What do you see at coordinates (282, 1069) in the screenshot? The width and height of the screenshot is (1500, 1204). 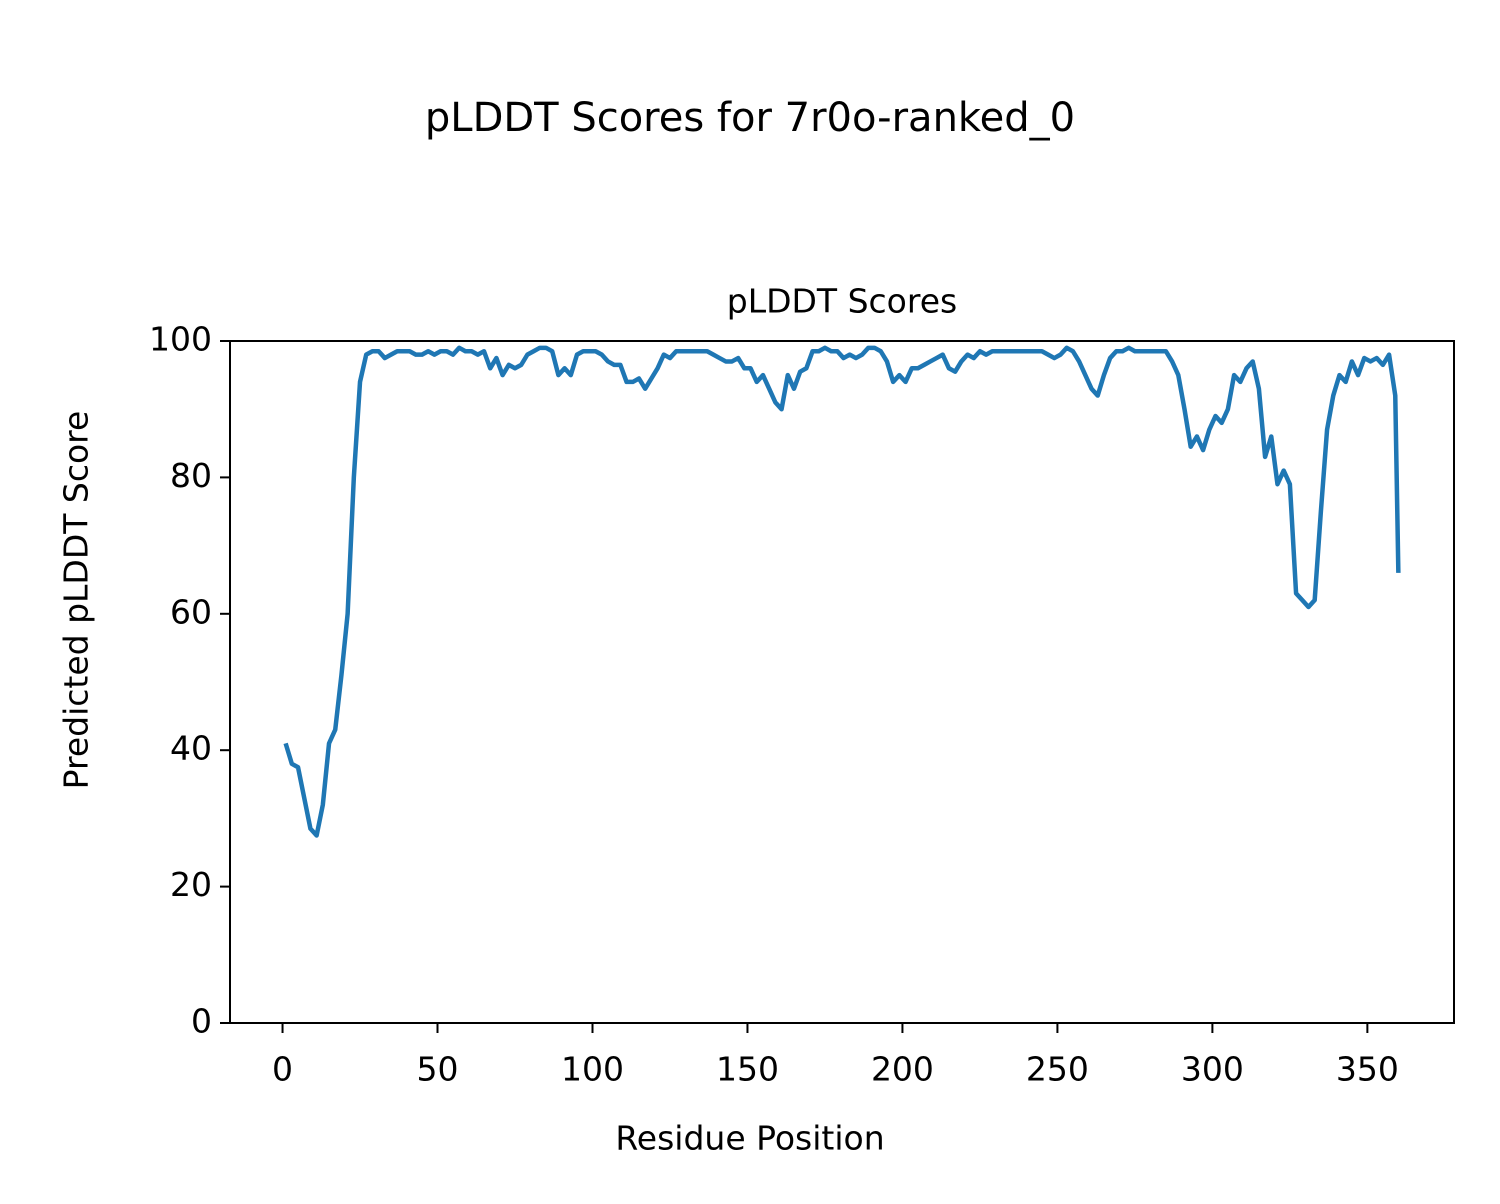 I see `x-tick-label: 0` at bounding box center [282, 1069].